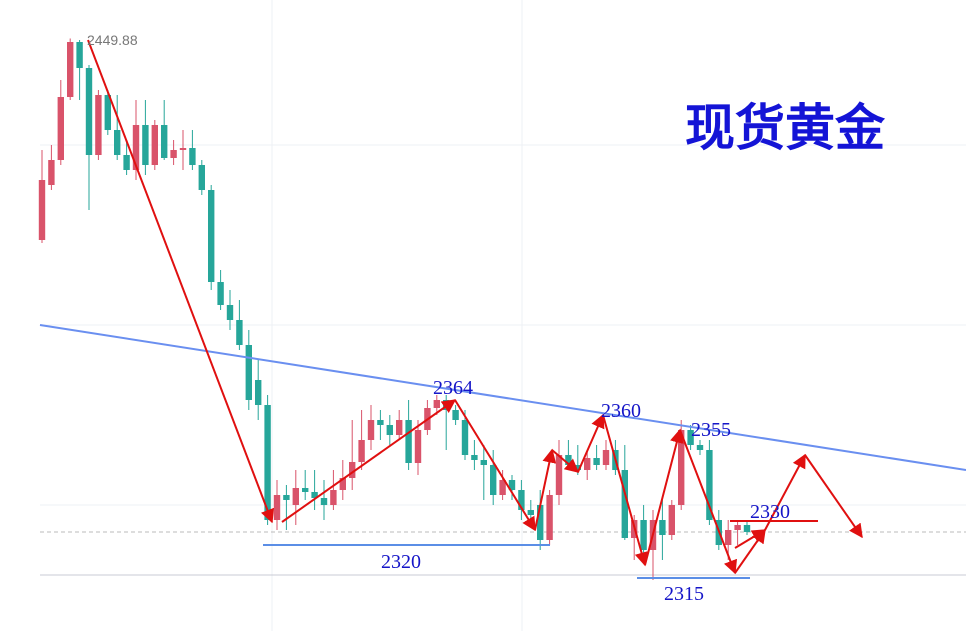 Image resolution: width=966 pixels, height=631 pixels. What do you see at coordinates (401, 562) in the screenshot?
I see `annotation: 2320` at bounding box center [401, 562].